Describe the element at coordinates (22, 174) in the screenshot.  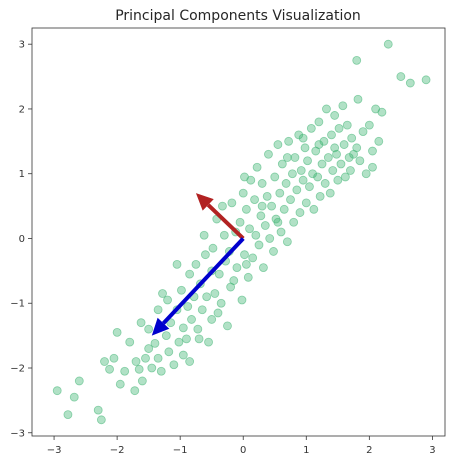
I see `y-tick-label: 1` at that location.